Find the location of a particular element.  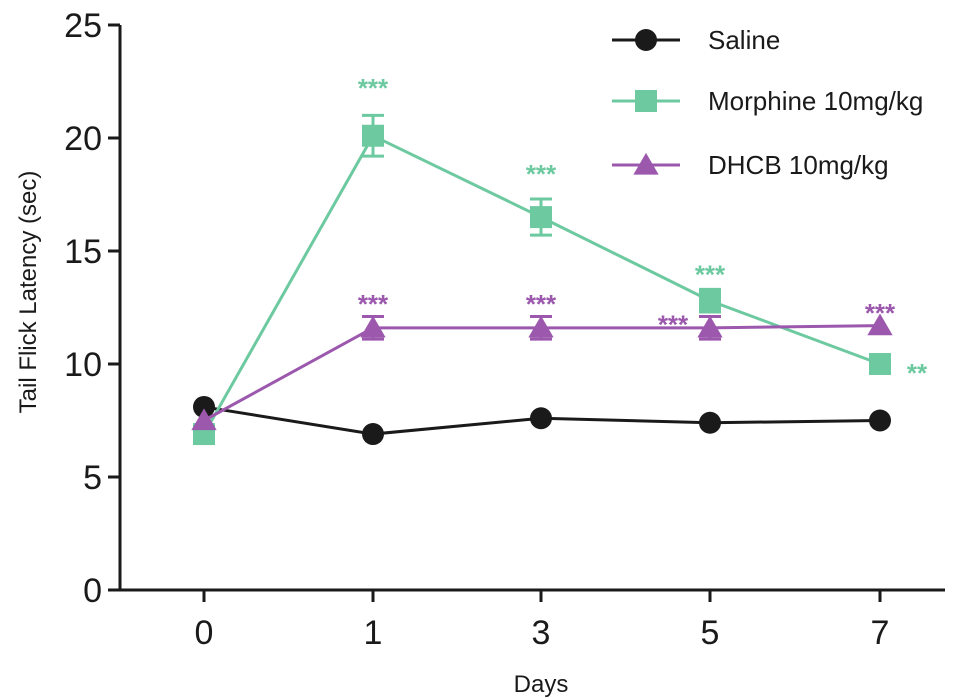

legend-label: Saline is located at coordinates (744, 40).